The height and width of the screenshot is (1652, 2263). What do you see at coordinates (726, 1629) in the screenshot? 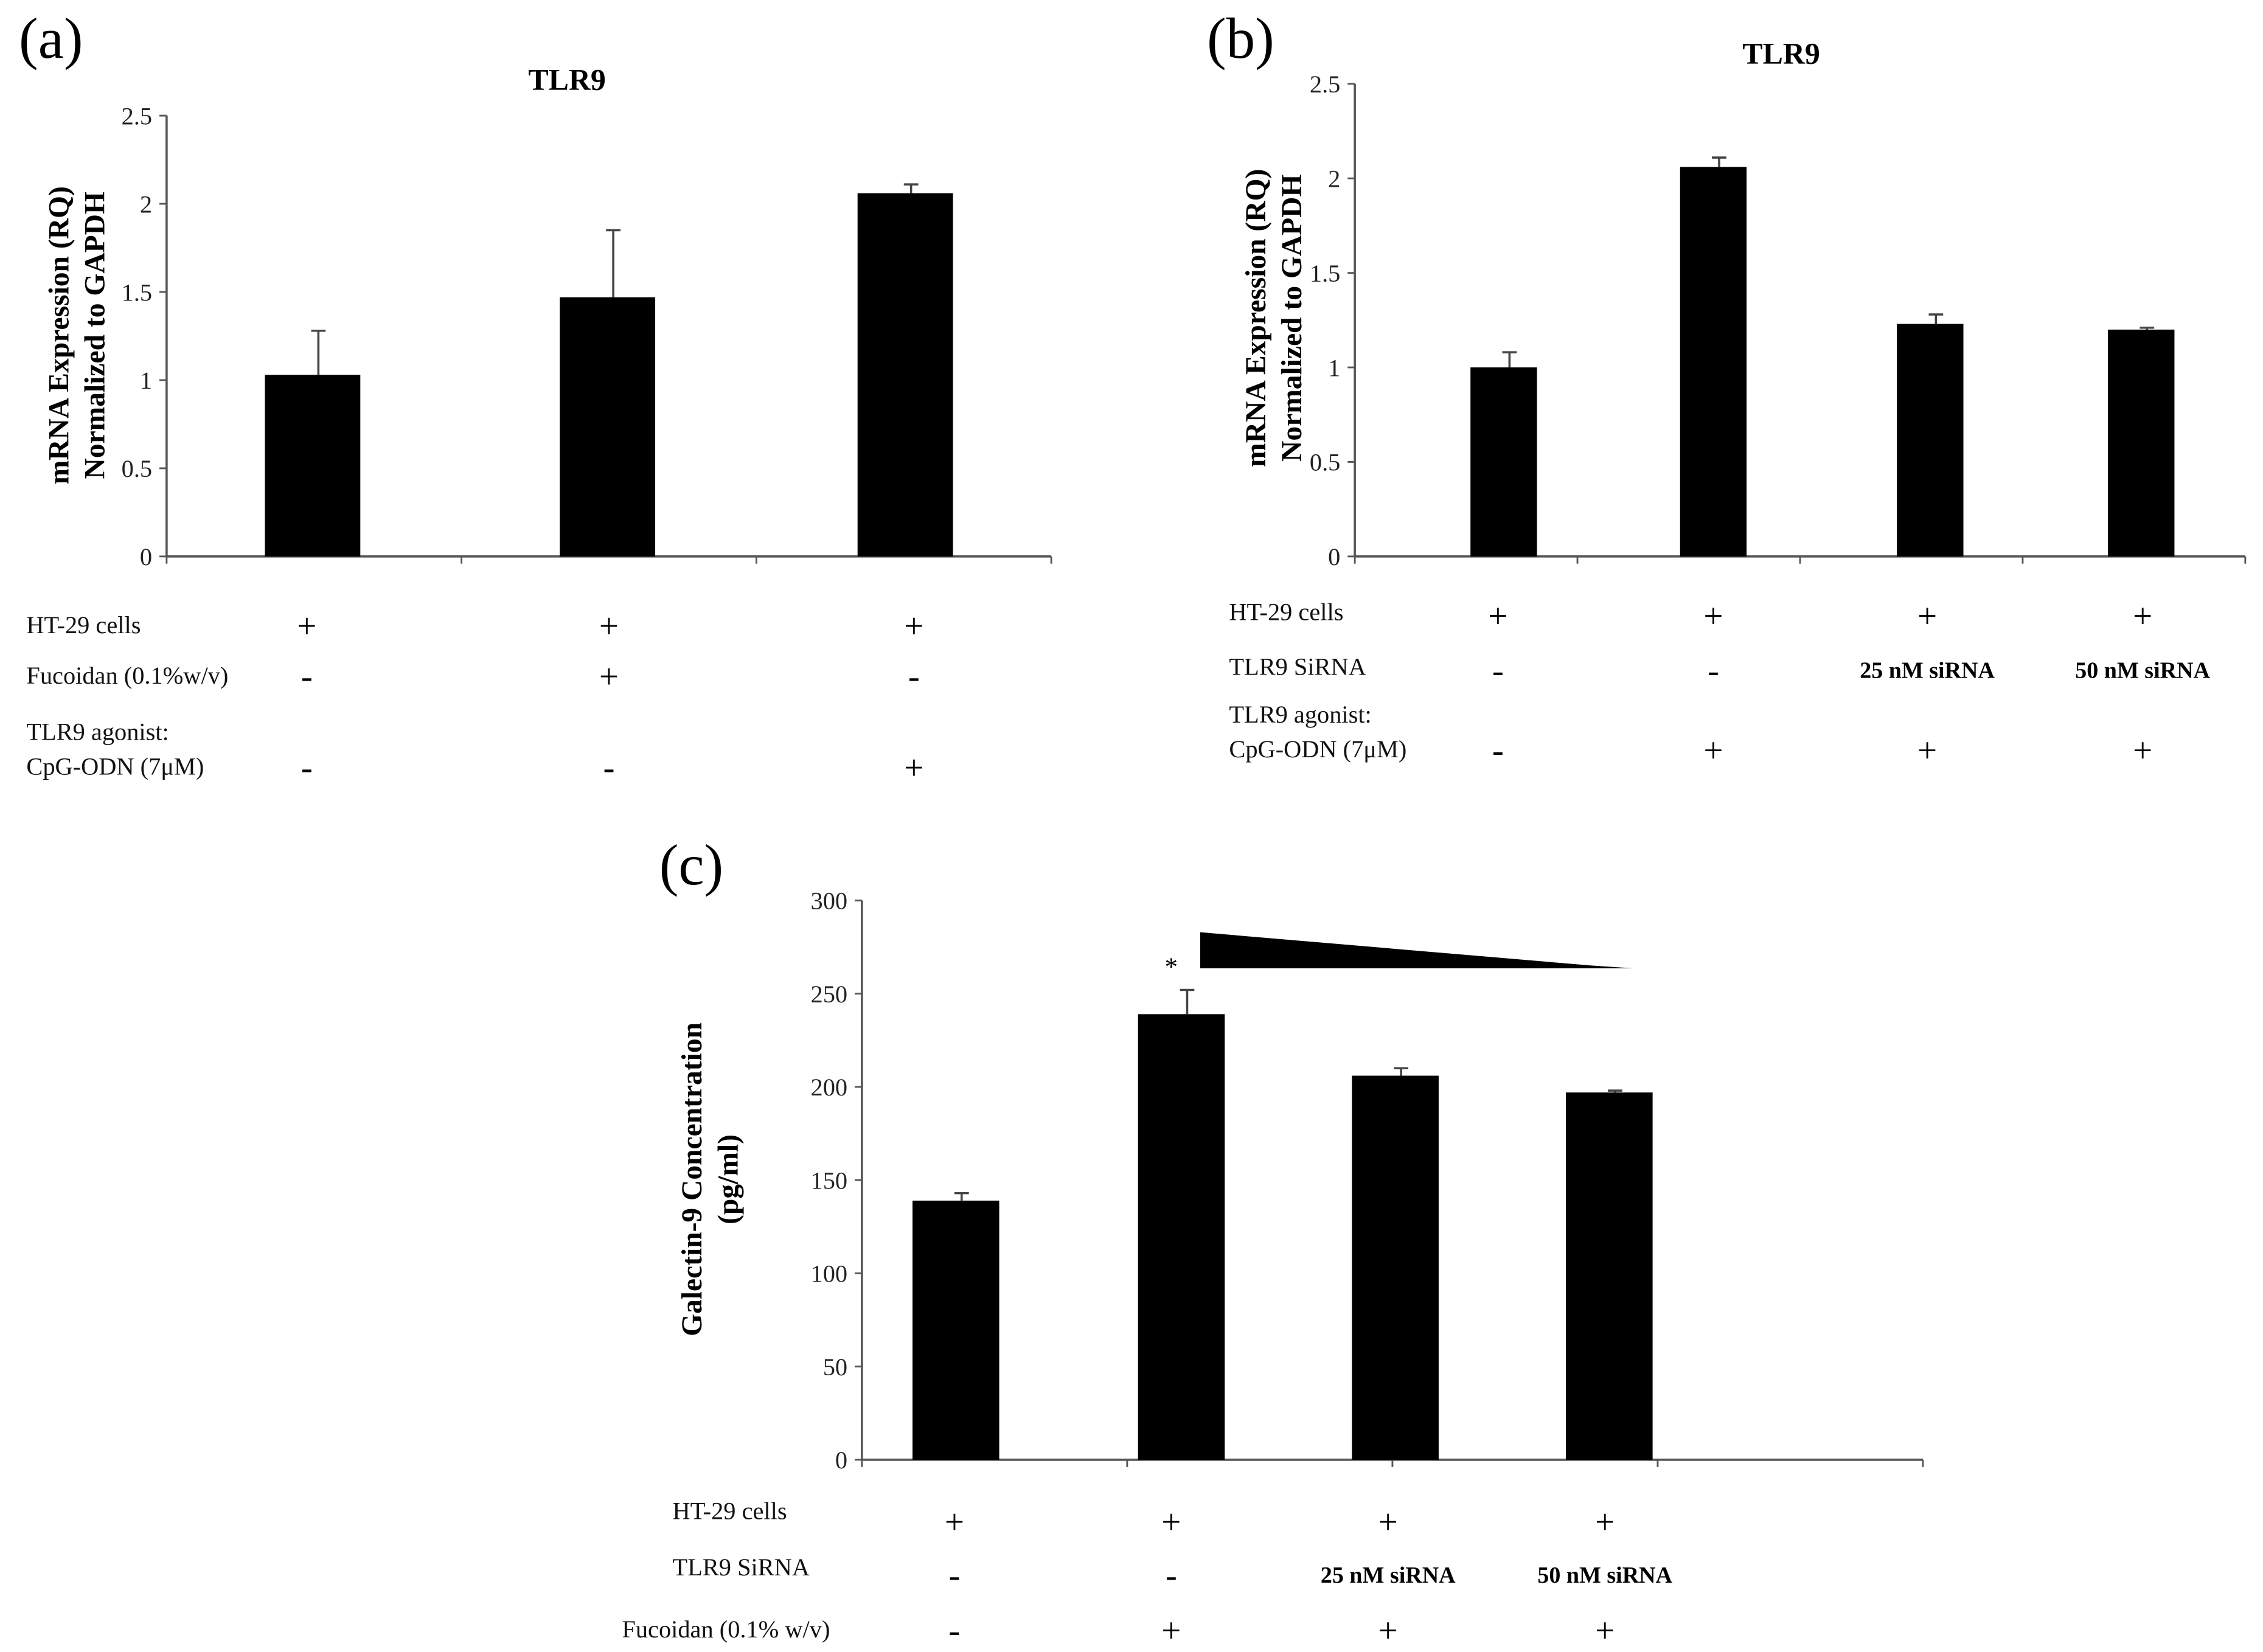
I see `condition-label: Fucoidan (0.1% w/v)` at bounding box center [726, 1629].